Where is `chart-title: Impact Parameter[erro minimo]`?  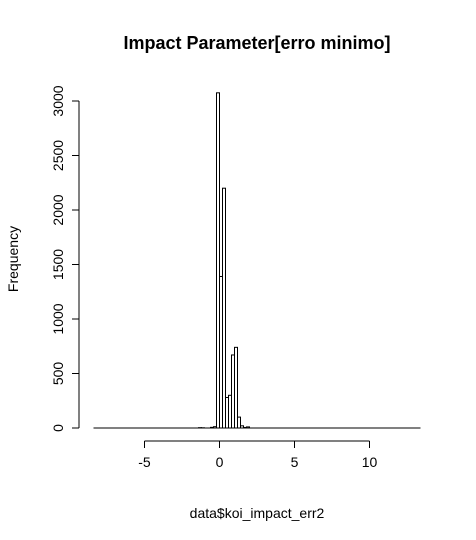 chart-title: Impact Parameter[erro minimo] is located at coordinates (256, 43).